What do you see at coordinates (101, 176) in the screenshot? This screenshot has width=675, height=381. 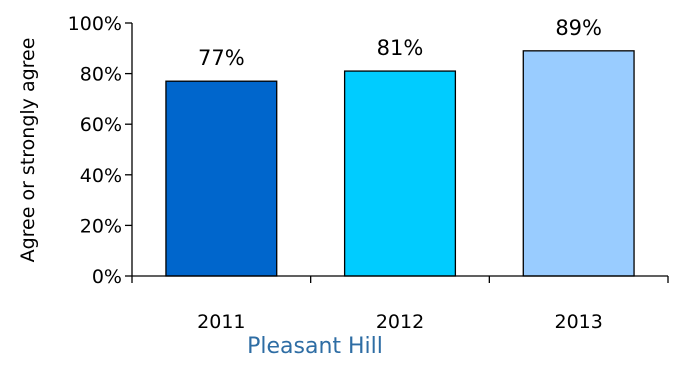 I see `y-tick-label: 40%` at bounding box center [101, 176].